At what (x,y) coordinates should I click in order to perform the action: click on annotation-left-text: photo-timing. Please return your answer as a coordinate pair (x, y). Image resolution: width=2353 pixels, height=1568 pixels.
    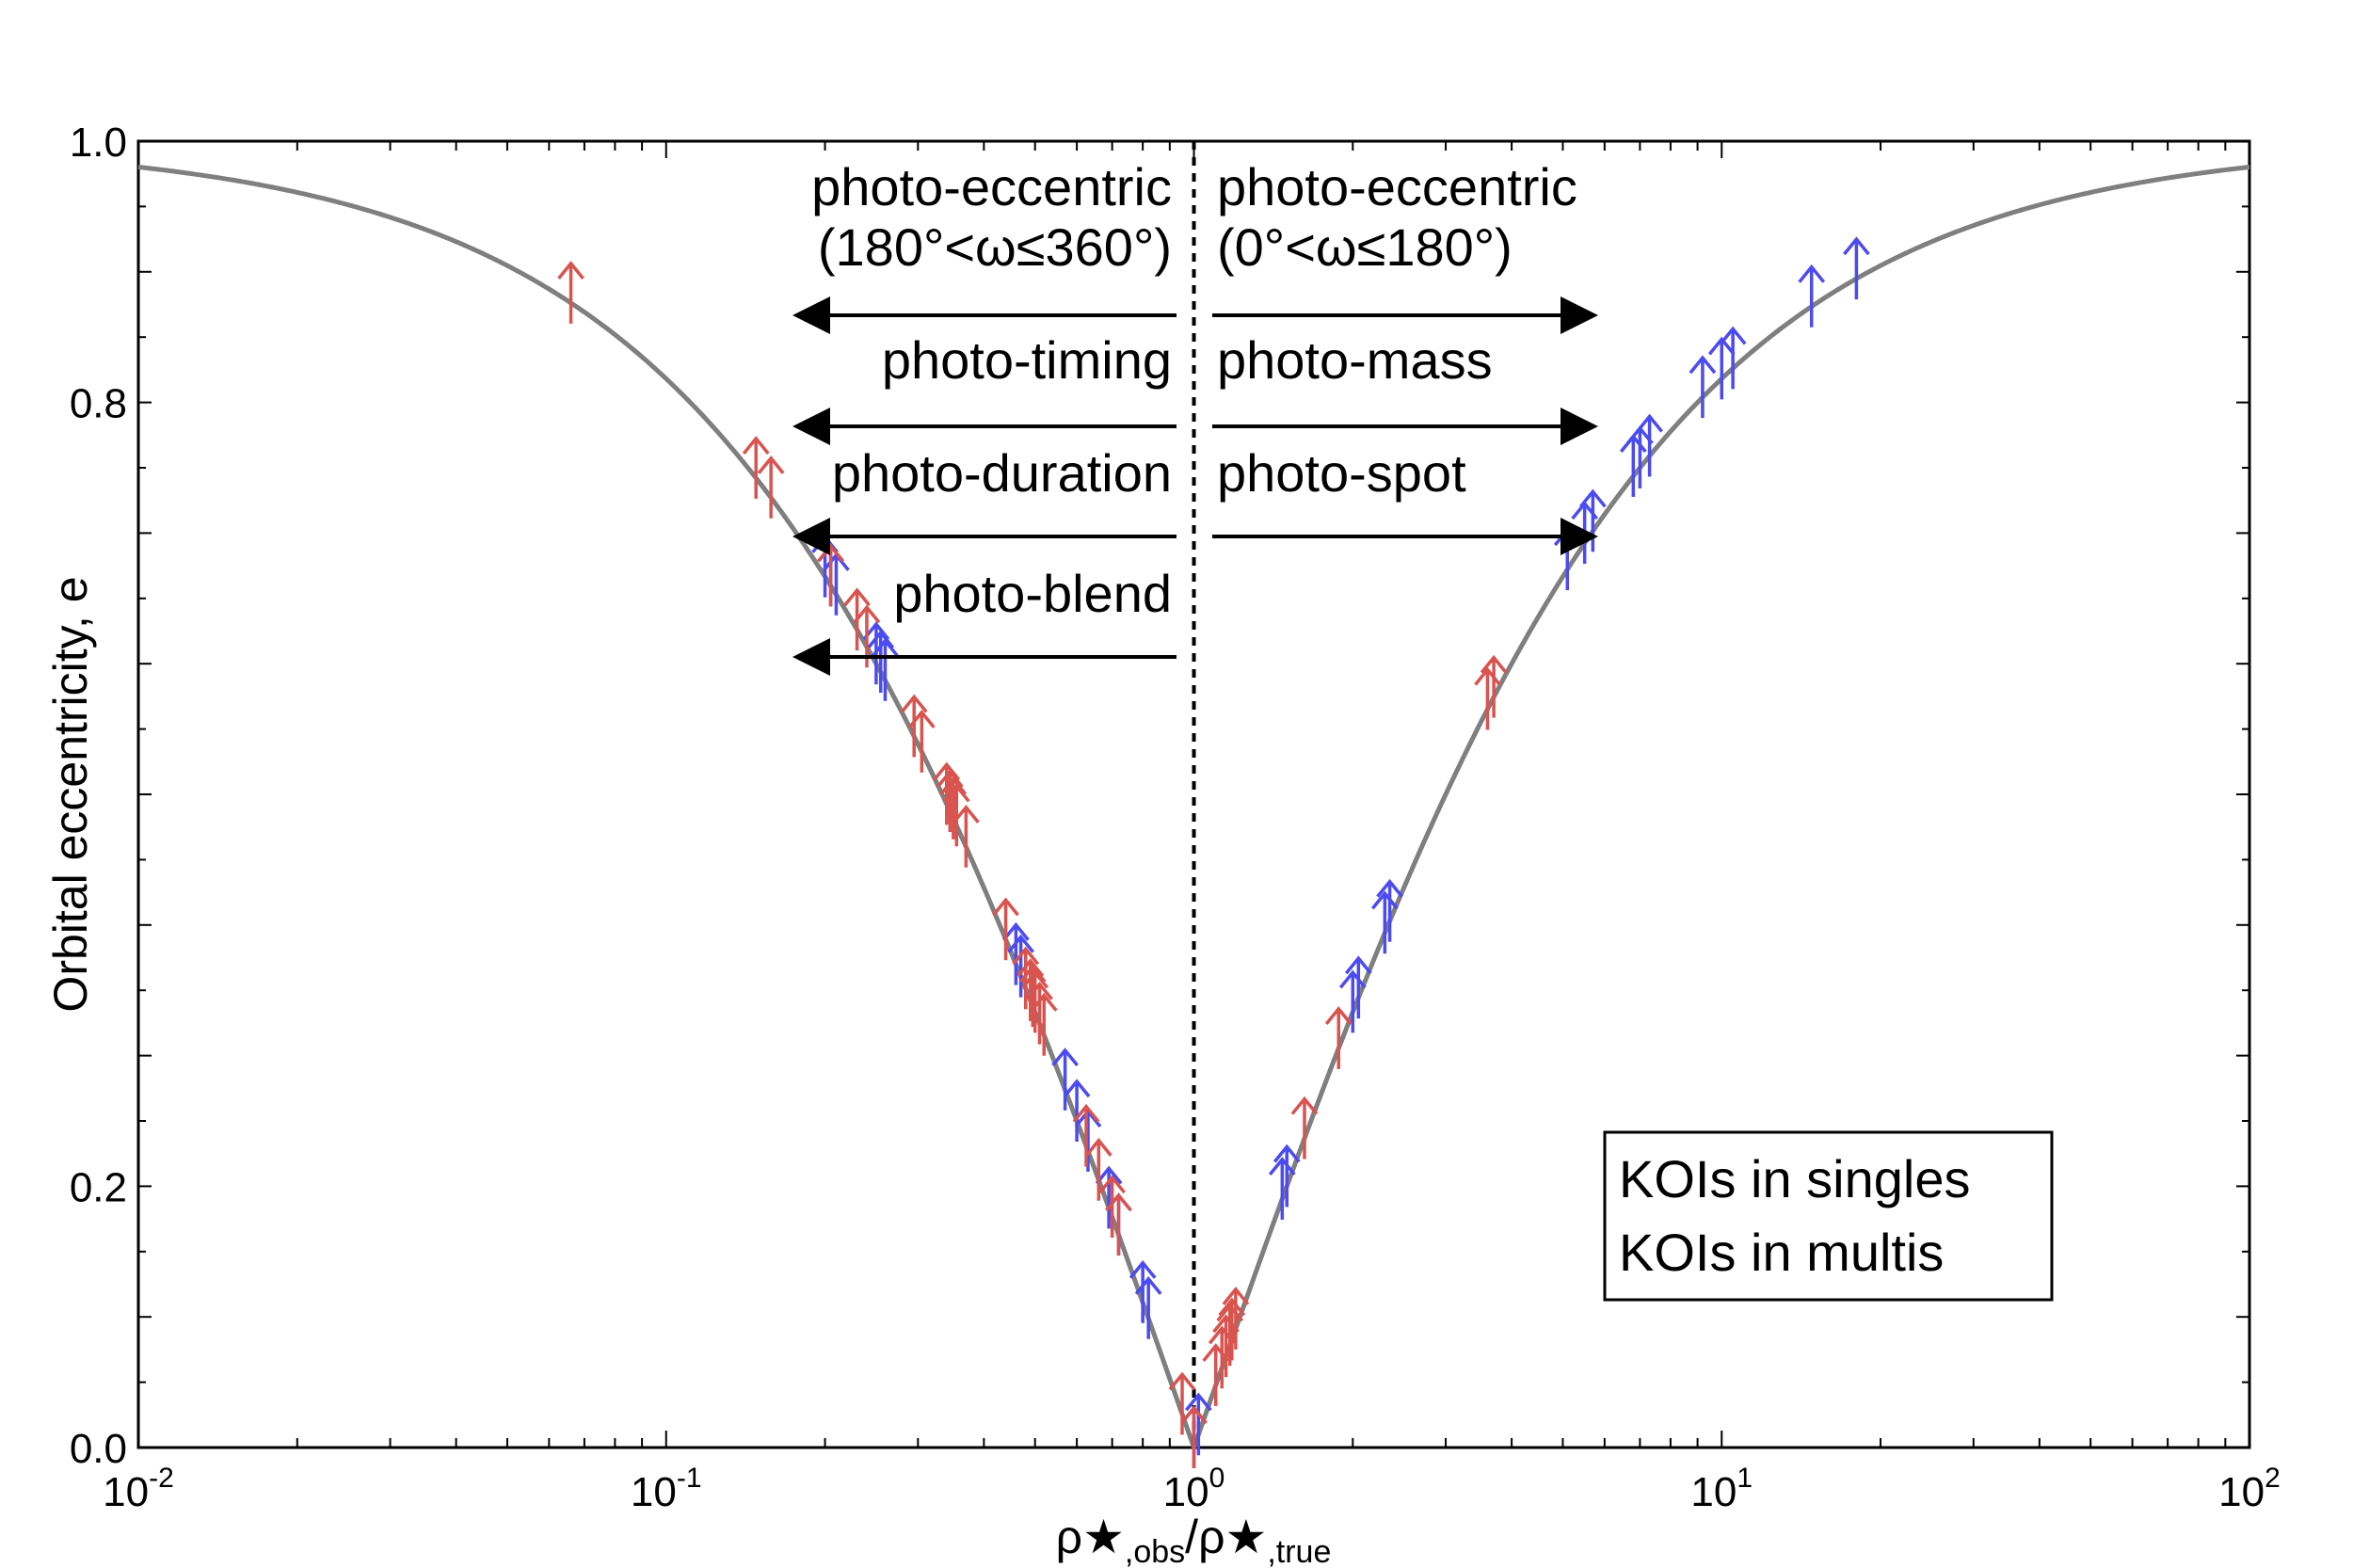
    Looking at the image, I should click on (1027, 360).